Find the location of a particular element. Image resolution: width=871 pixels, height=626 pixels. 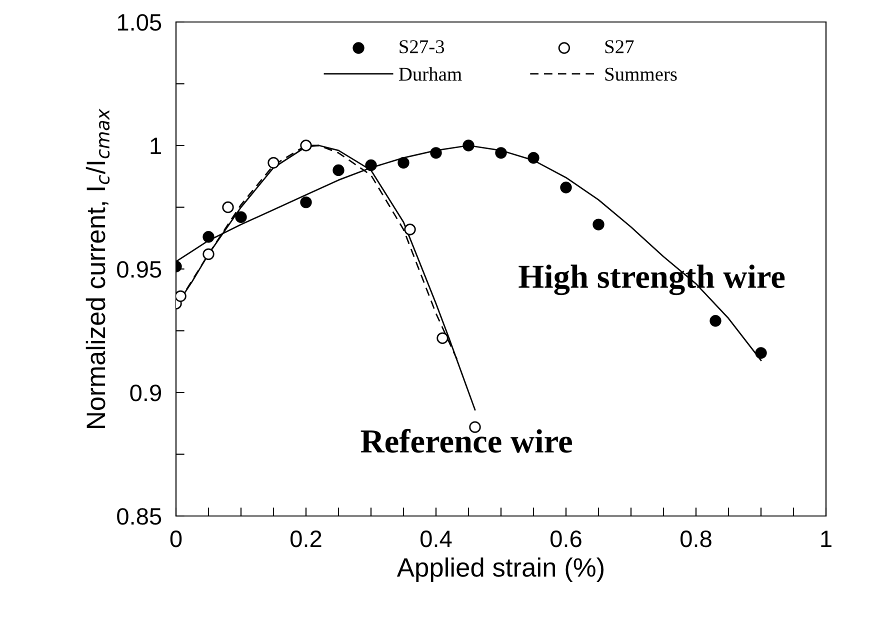

x-tick-label: 0.2 is located at coordinates (306, 539).